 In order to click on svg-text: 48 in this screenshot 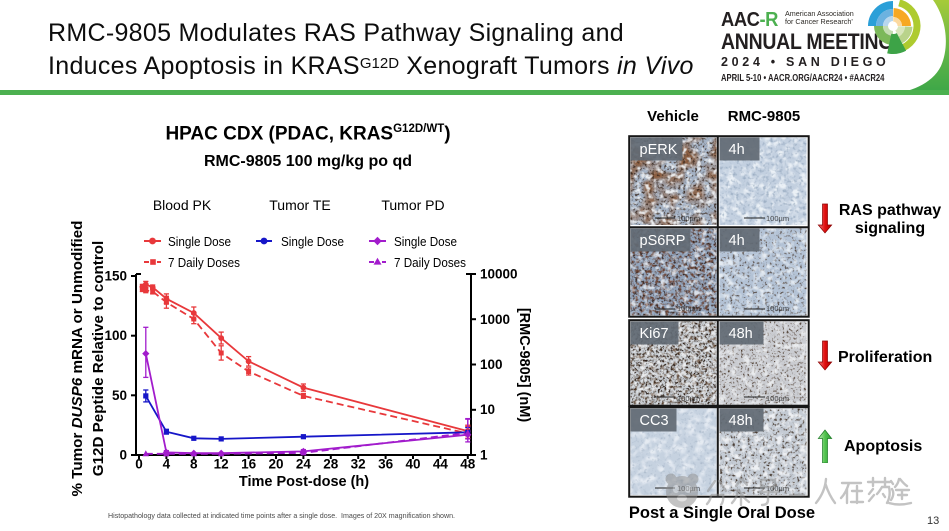, I will do `click(468, 464)`.